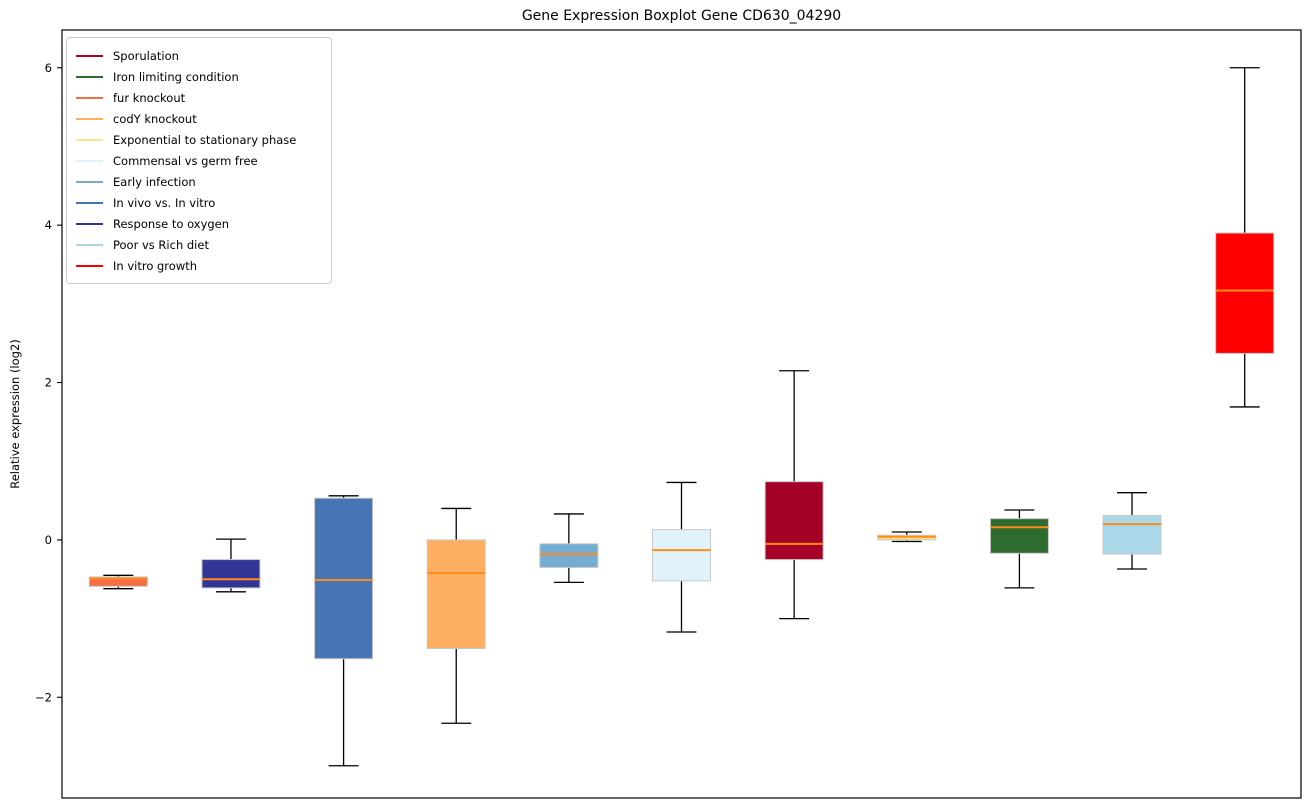 Image resolution: width=1309 pixels, height=812 pixels. I want to click on legend-item: Response to oxygen, so click(198, 223).